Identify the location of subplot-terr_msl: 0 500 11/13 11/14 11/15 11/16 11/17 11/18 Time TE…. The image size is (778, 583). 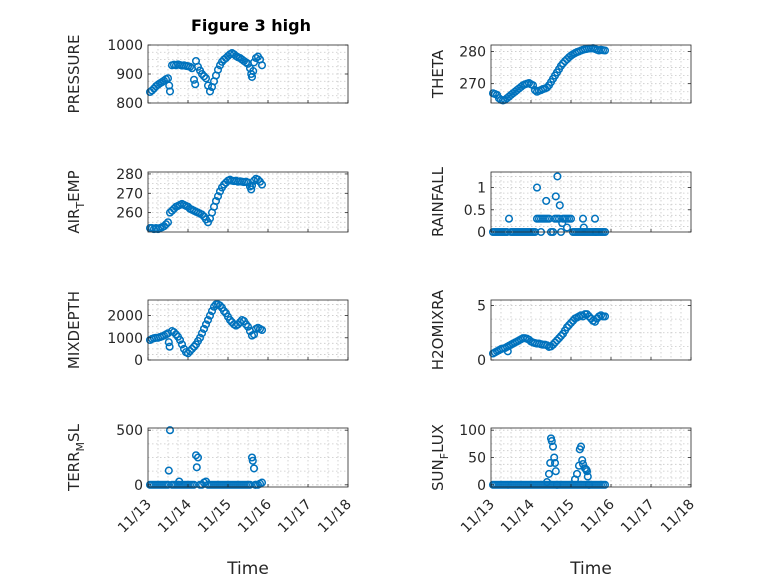
(210, 501).